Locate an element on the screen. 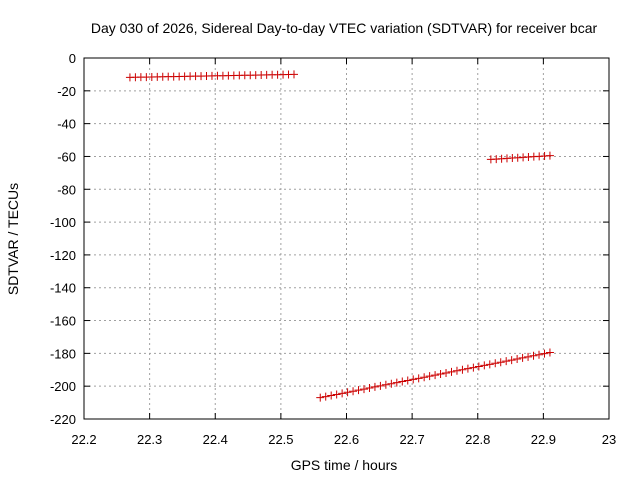 The width and height of the screenshot is (640, 480). y-tick-label: -220 is located at coordinates (63, 419).